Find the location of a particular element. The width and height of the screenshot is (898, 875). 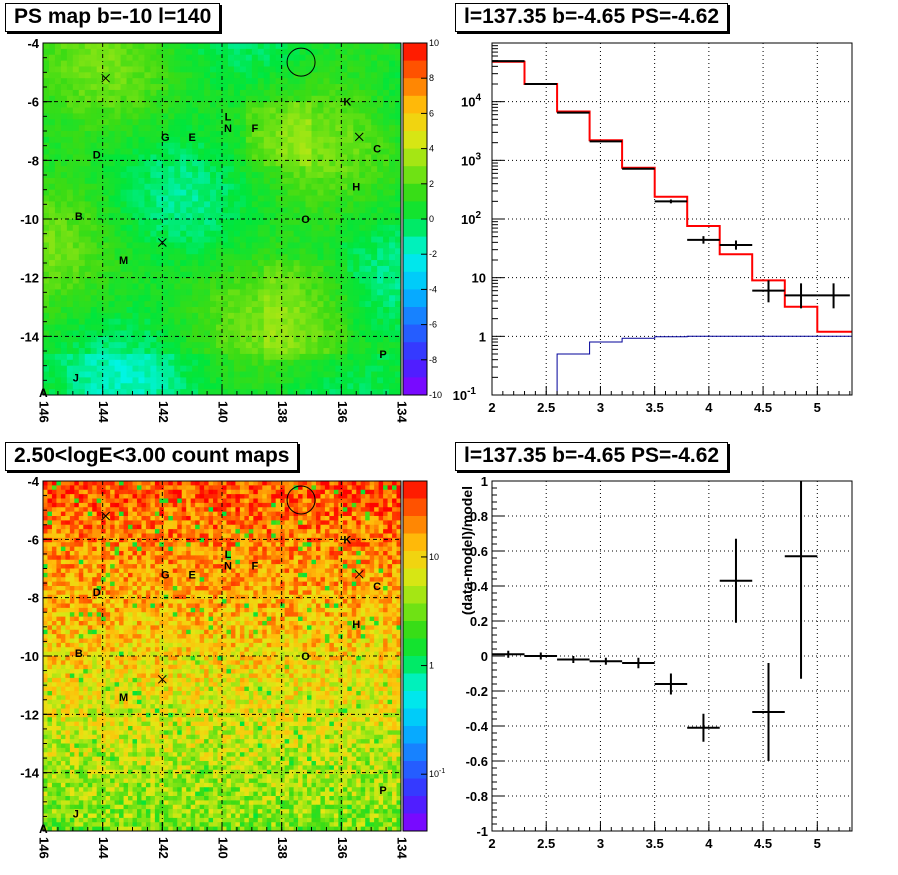

x-tick-label: 4 is located at coordinates (709, 843).